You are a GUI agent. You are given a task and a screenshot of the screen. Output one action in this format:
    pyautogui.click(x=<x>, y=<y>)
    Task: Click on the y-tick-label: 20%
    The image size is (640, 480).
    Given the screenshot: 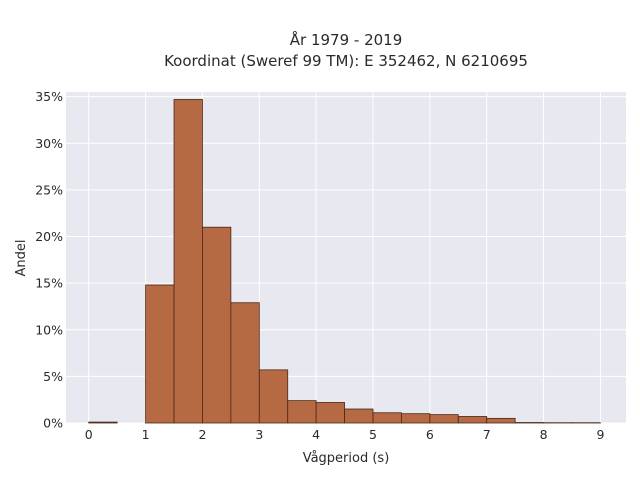 What is the action you would take?
    pyautogui.click(x=49, y=236)
    